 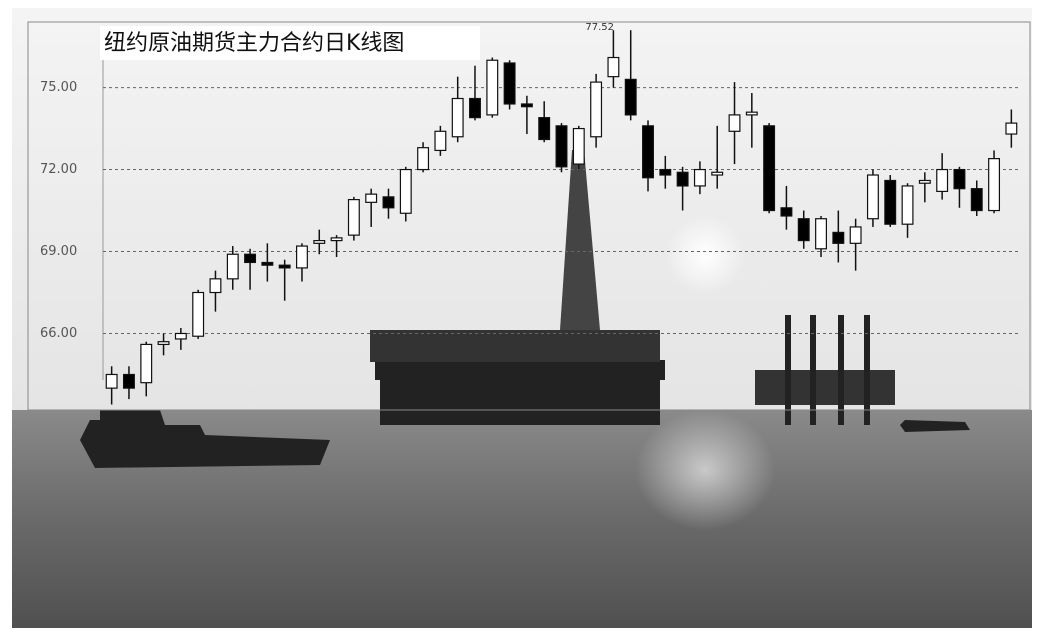 I want to click on y-tick-label: 72.00, so click(x=58, y=169).